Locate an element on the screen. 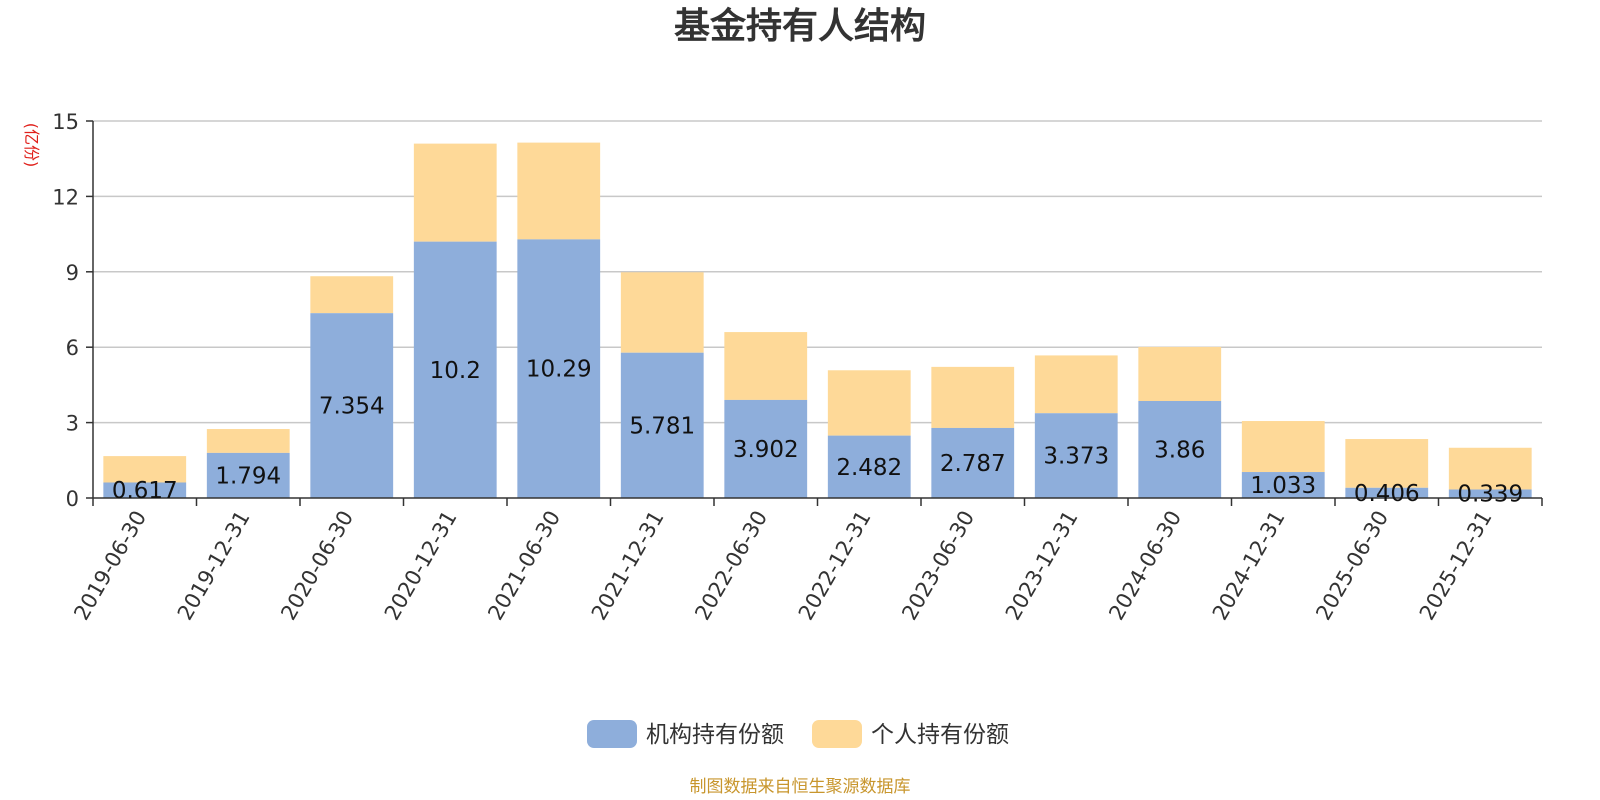 Image resolution: width=1600 pixels, height=800 pixels. x-tick-label: 2025-12-31 is located at coordinates (1456, 566).